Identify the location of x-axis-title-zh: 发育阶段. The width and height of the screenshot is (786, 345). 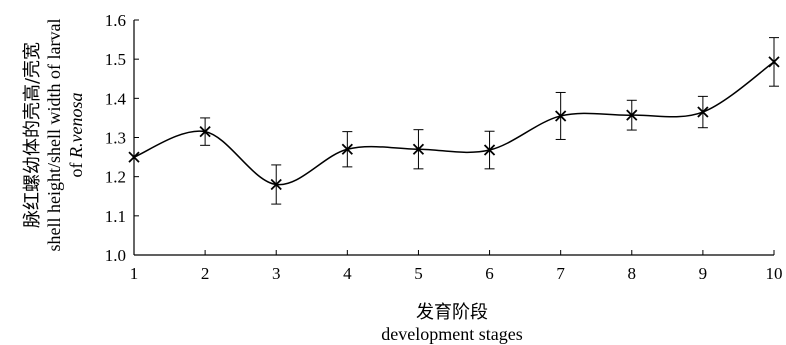
(452, 312).